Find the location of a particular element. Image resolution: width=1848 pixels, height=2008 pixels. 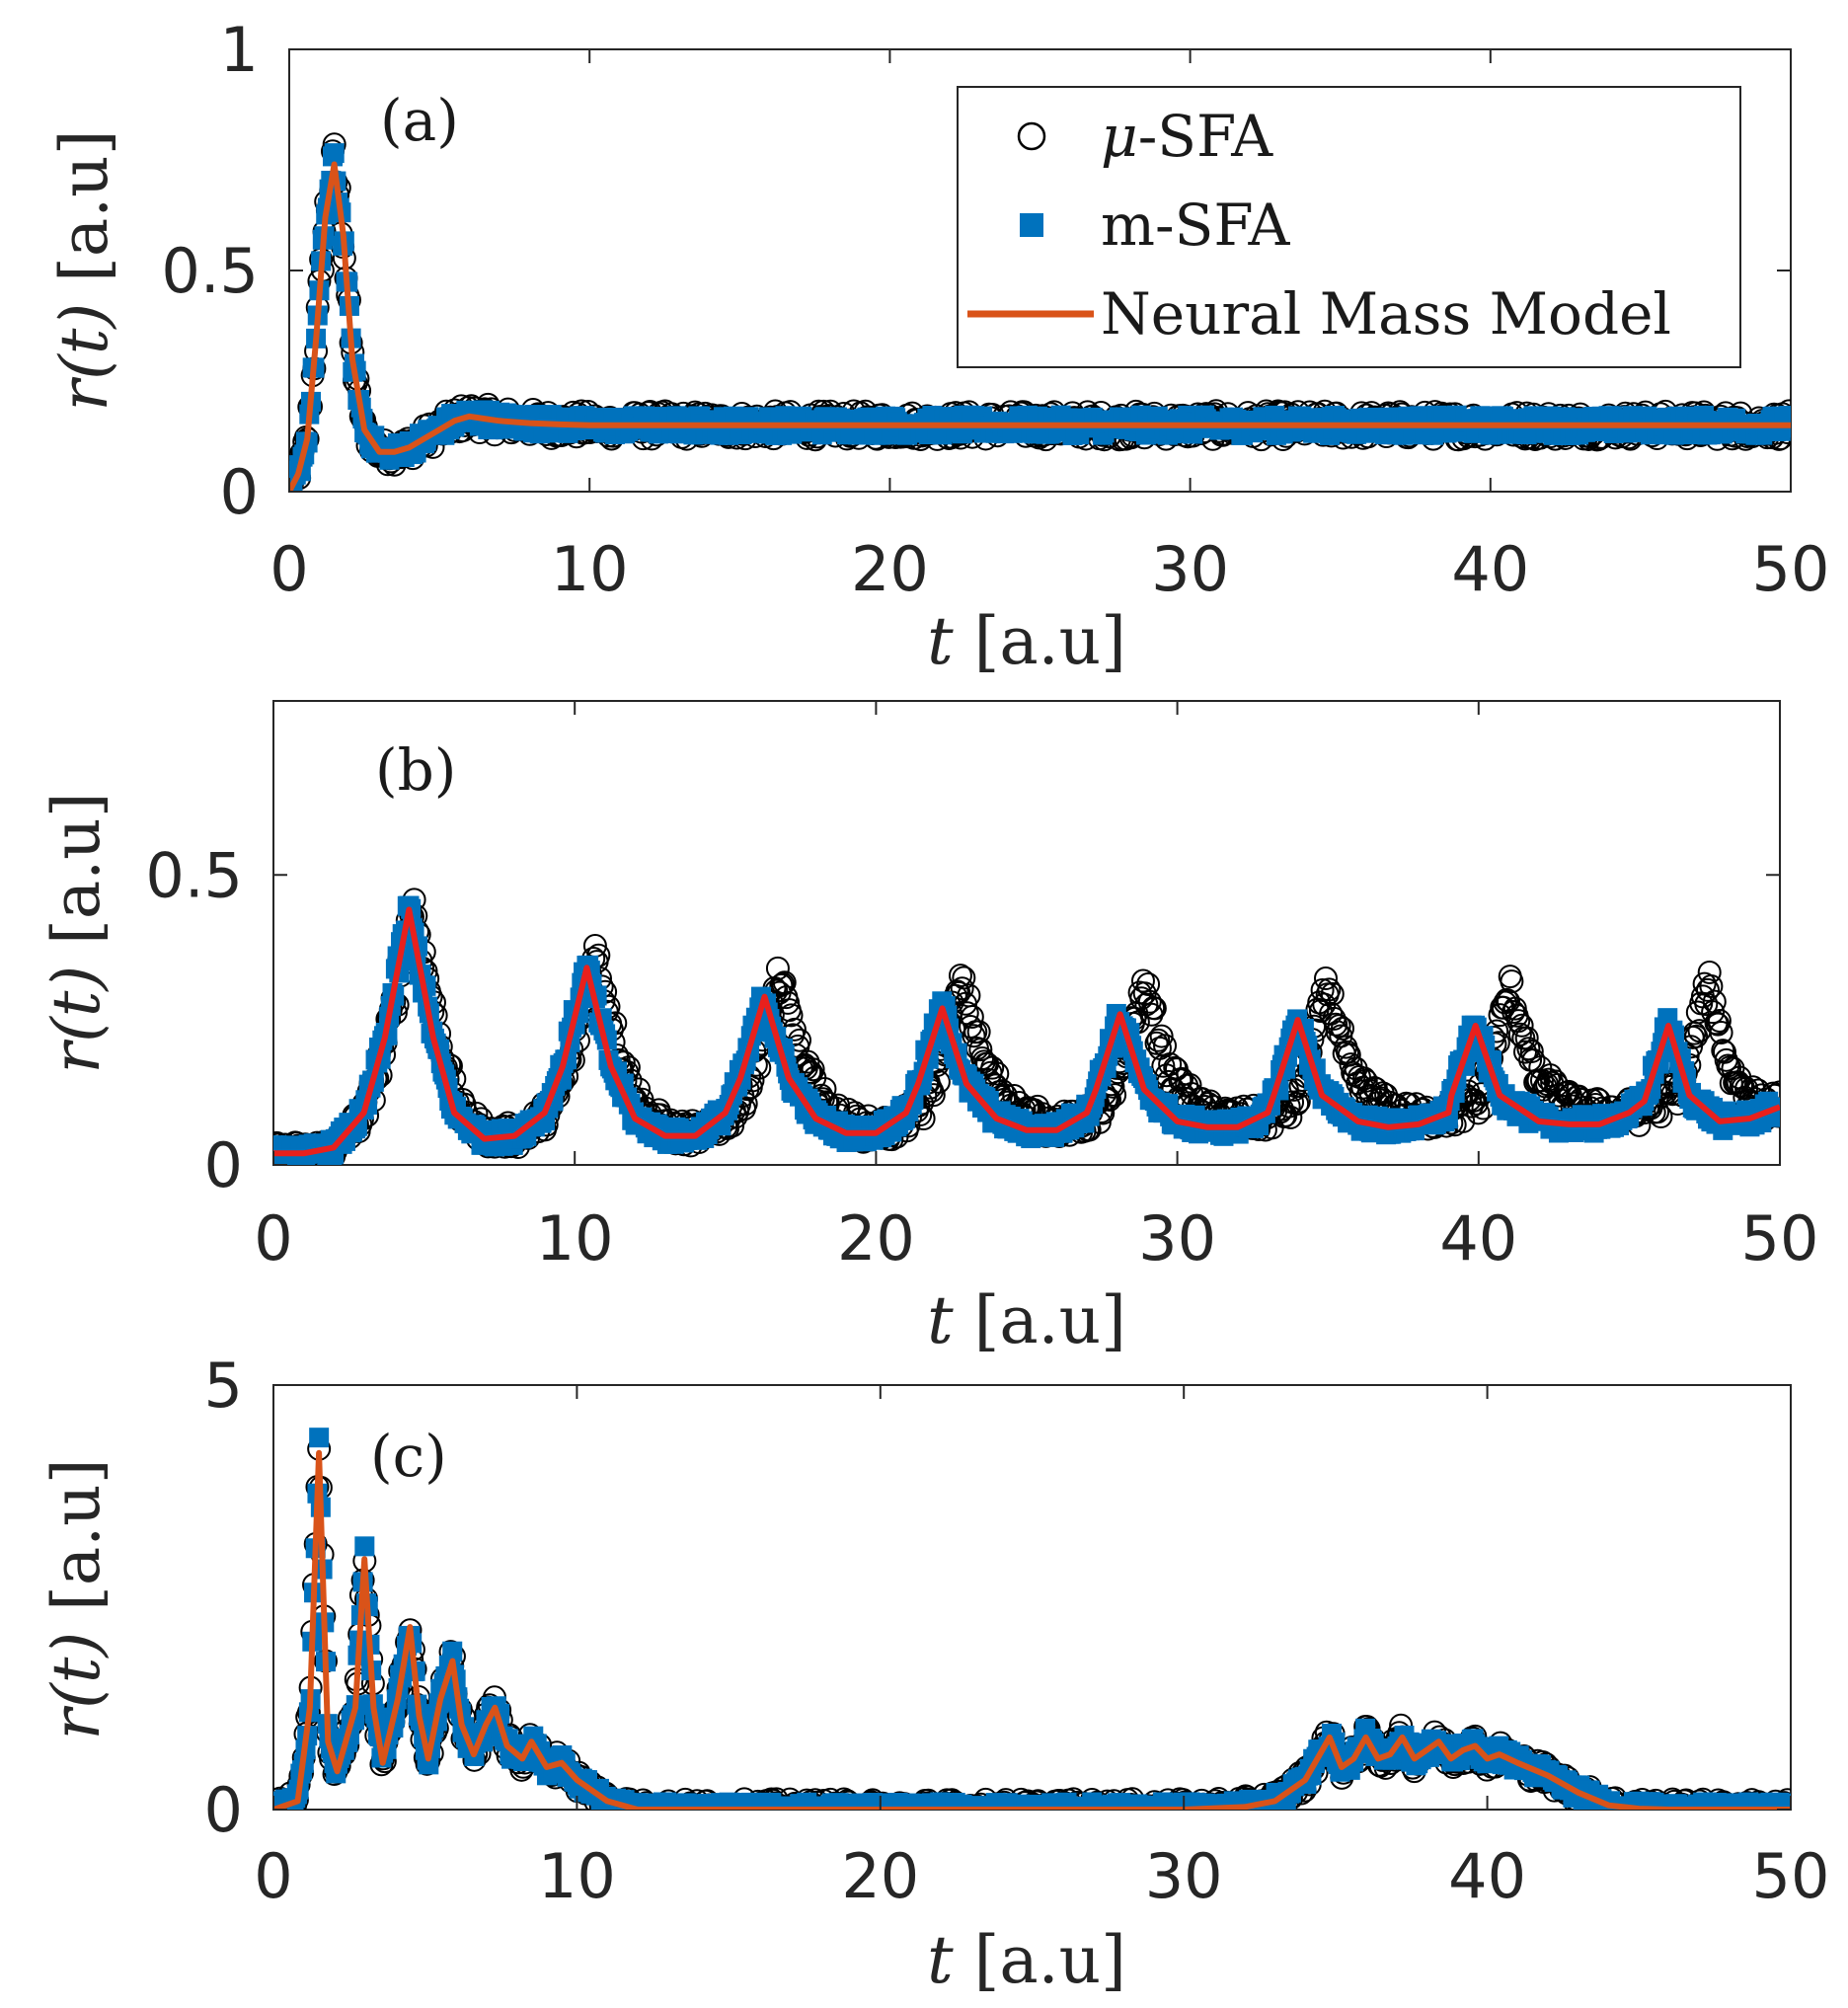

panel-label-a: (a) is located at coordinates (419, 120).